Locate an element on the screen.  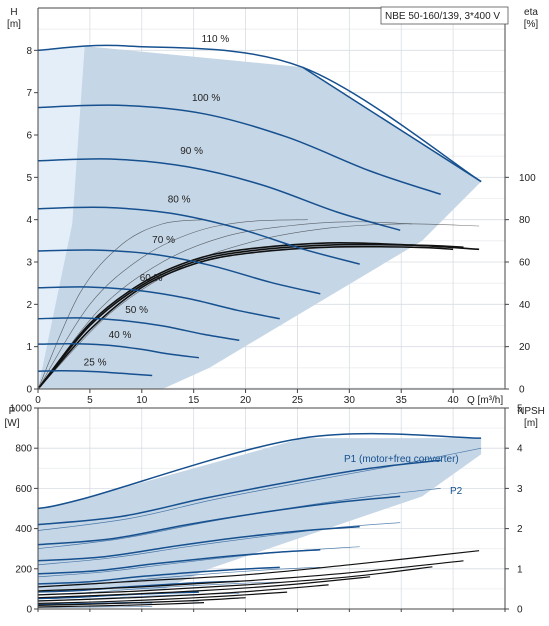
npsh-curves is located at coordinates (258, 579).